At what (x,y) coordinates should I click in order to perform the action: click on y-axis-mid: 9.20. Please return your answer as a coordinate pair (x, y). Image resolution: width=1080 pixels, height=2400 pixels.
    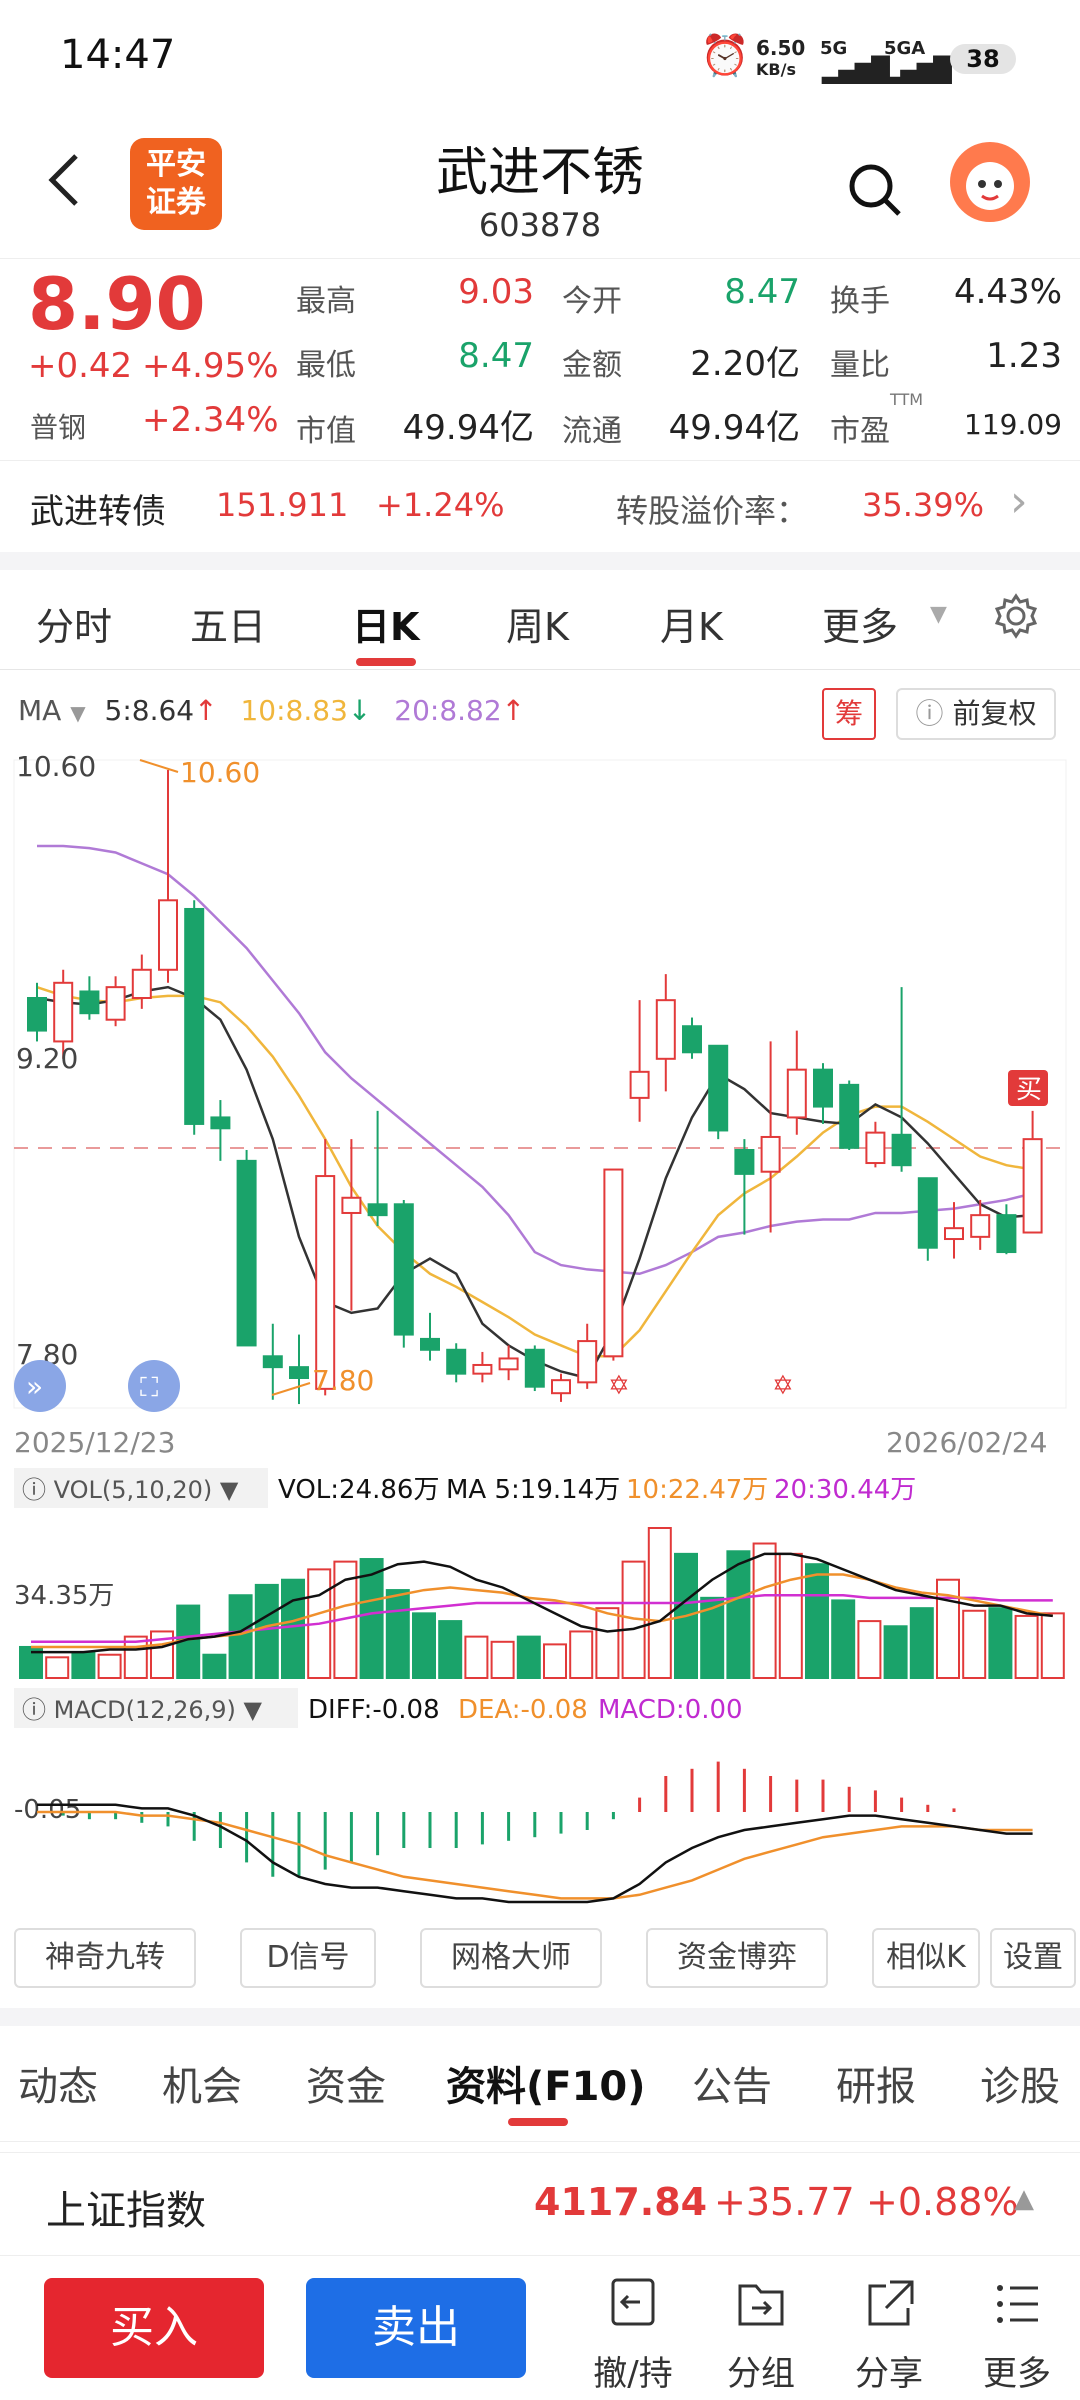
    Looking at the image, I should click on (47, 1058).